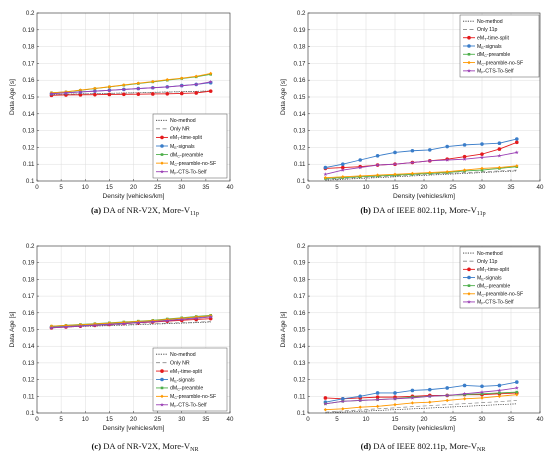 This screenshot has height=461, width=550. What do you see at coordinates (180, 363) in the screenshot?
I see `legend-entry: Only NR` at bounding box center [180, 363].